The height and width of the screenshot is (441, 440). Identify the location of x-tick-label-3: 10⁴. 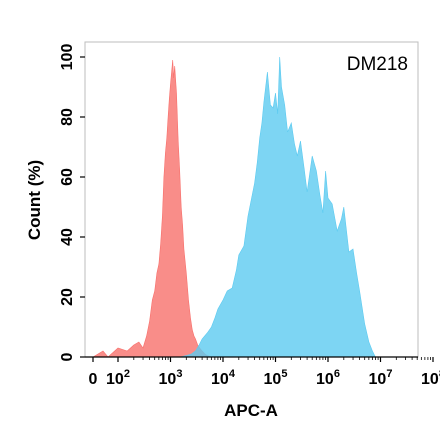
(223, 378).